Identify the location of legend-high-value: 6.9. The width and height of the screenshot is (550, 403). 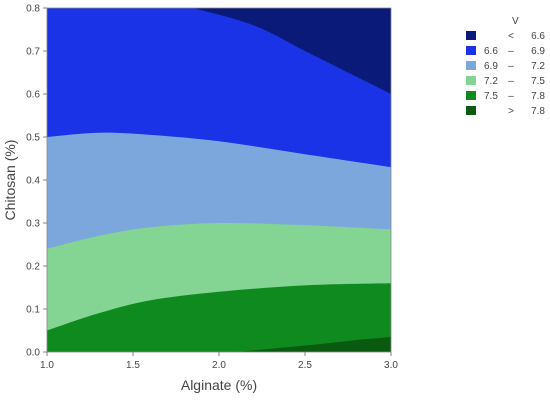
(538, 51).